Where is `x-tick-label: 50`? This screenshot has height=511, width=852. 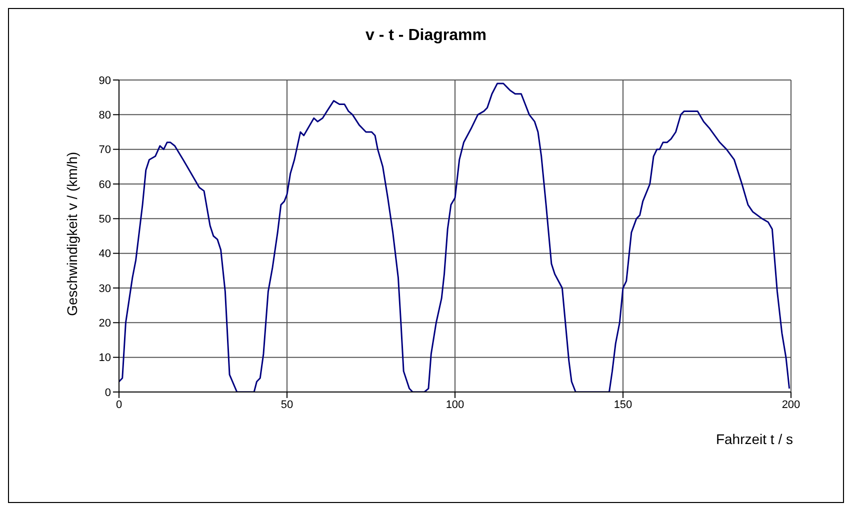 x-tick-label: 50 is located at coordinates (287, 404).